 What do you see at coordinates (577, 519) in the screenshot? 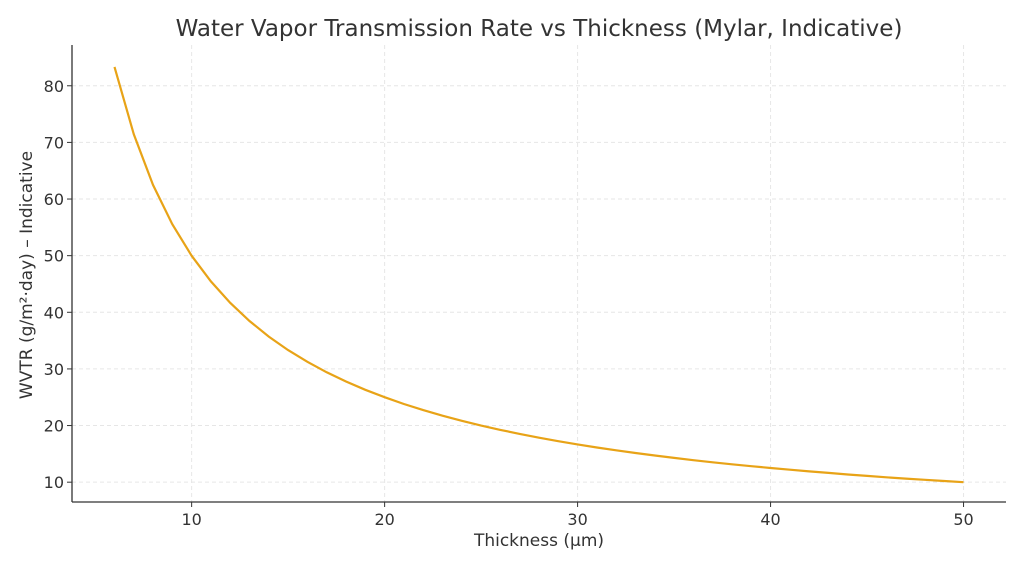
I see `x-tick-label: 30` at bounding box center [577, 519].